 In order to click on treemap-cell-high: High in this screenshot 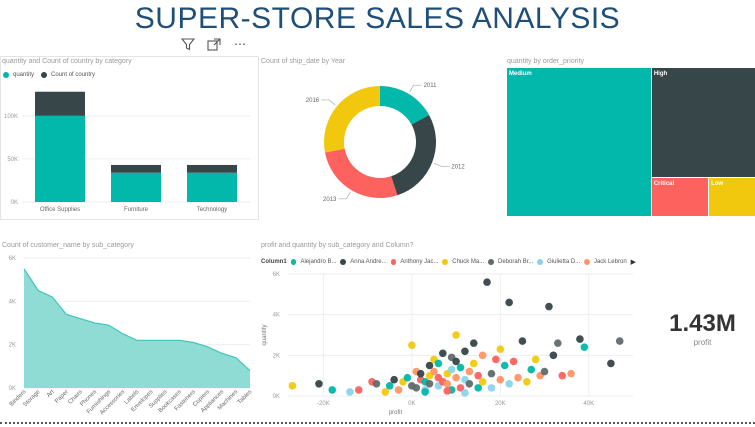, I will do `click(703, 123)`.